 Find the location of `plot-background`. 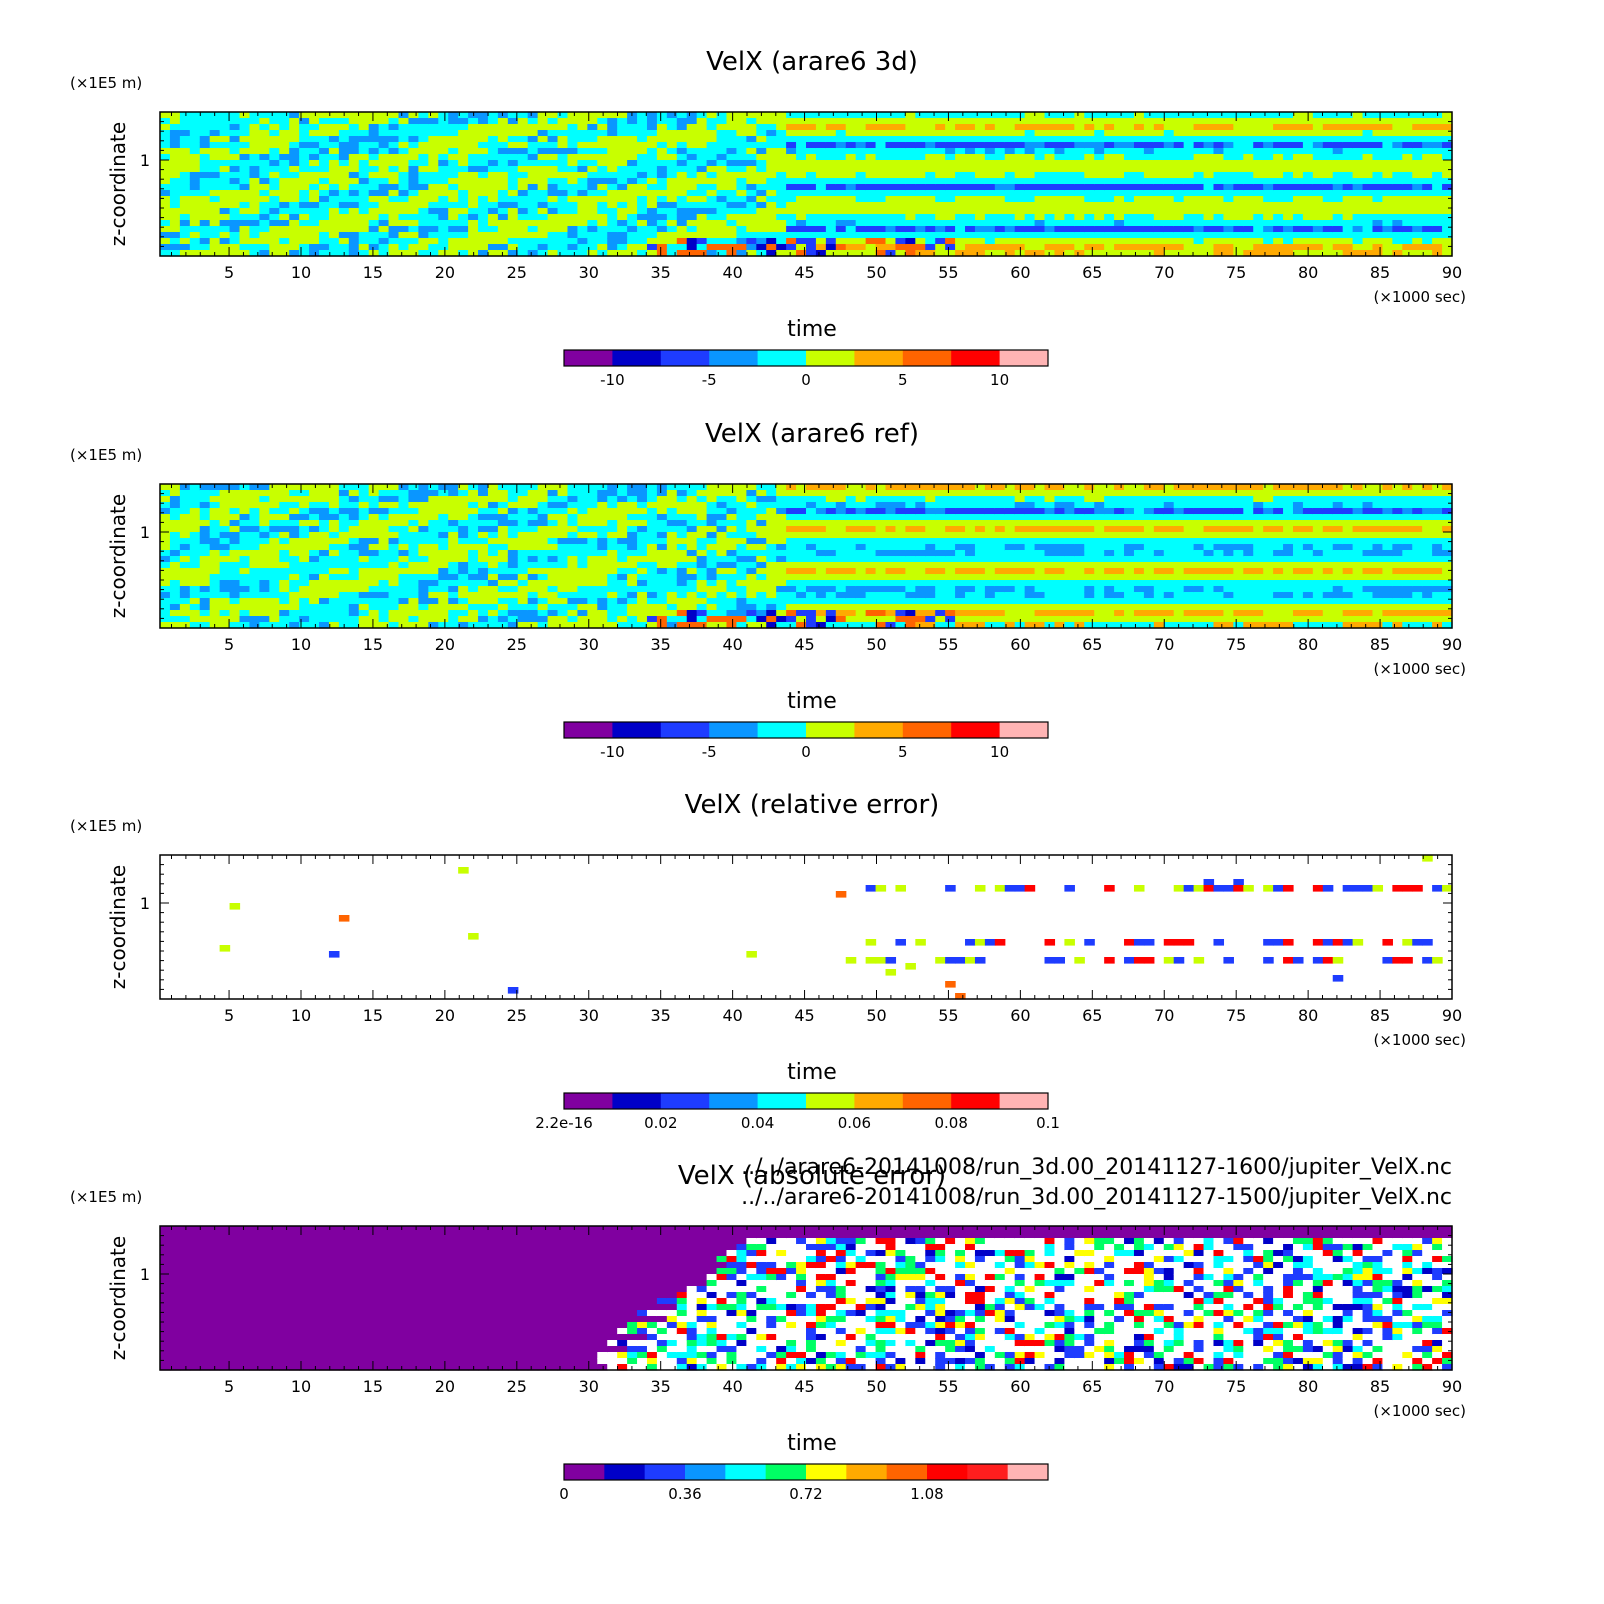

plot-background is located at coordinates (806, 927).